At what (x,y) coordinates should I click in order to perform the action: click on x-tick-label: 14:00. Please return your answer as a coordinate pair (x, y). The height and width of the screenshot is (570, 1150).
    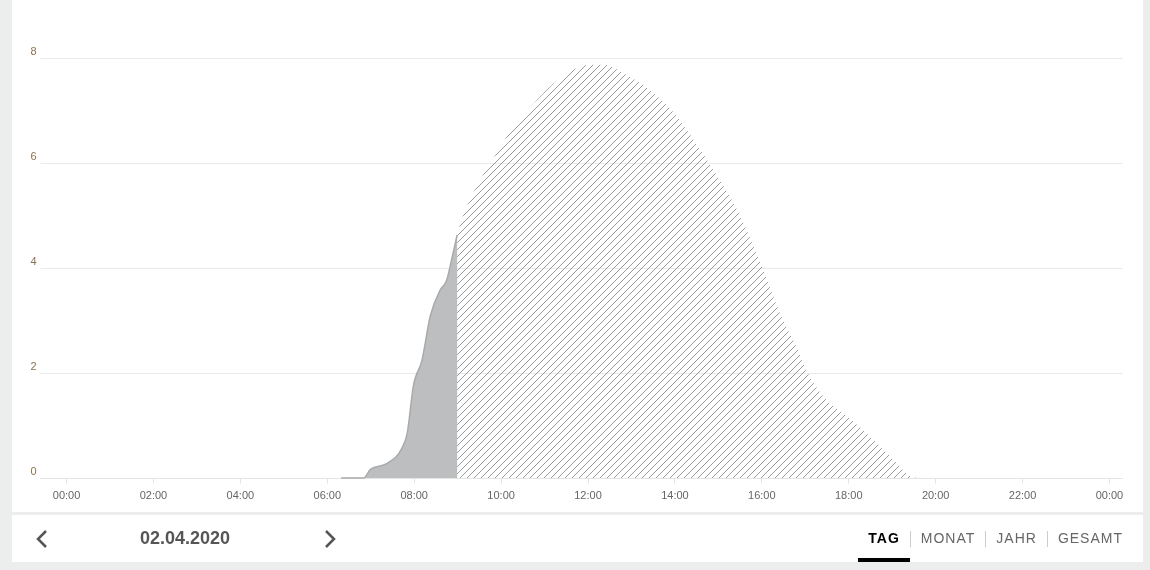
    Looking at the image, I should click on (675, 494).